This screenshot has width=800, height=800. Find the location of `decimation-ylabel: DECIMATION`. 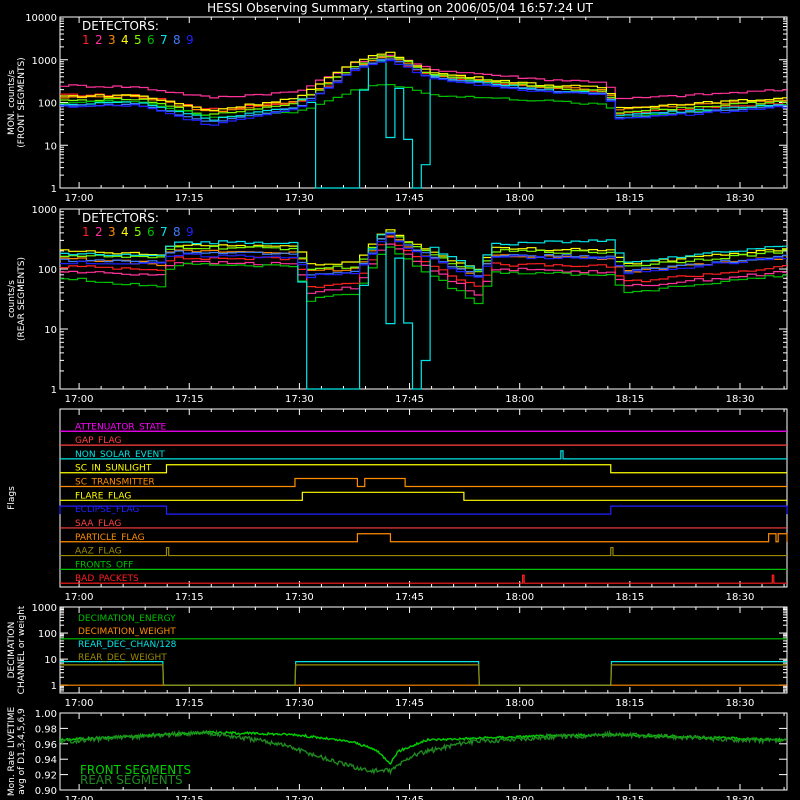

decimation-ylabel: DECIMATION is located at coordinates (12, 650).